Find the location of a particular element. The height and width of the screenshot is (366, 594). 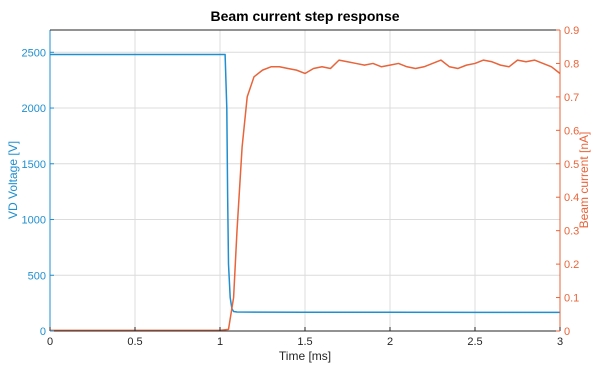

y-right-tick-label: 0.4 is located at coordinates (571, 198).